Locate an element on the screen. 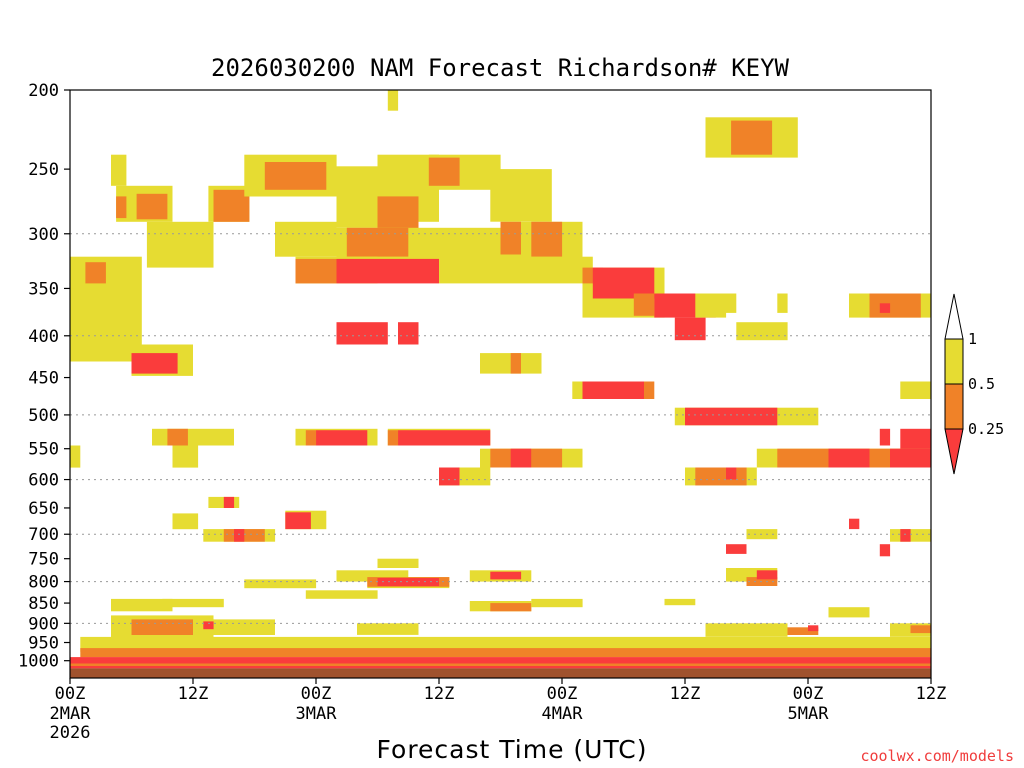  colorbar-top-arrow is located at coordinates (954, 316).